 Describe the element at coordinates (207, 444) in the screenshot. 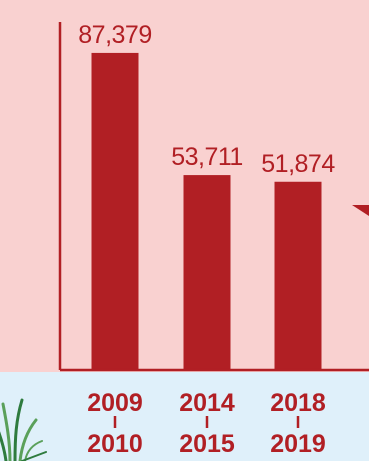

I see `tick-label-bottom-2015: 2015` at that location.